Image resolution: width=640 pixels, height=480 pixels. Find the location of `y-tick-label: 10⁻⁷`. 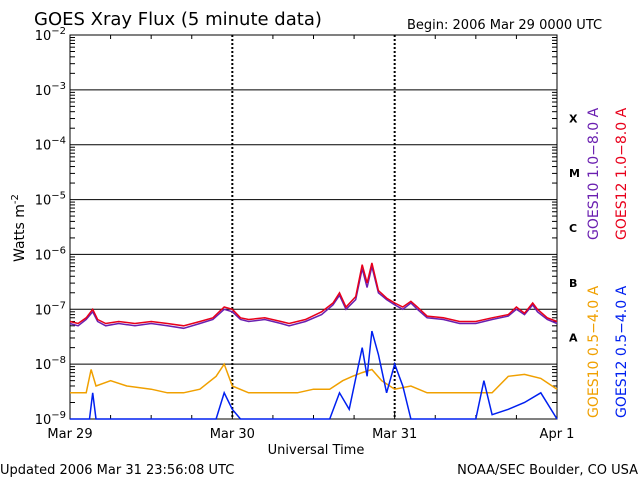

y-tick-label: 10⁻⁷ is located at coordinates (50, 309).